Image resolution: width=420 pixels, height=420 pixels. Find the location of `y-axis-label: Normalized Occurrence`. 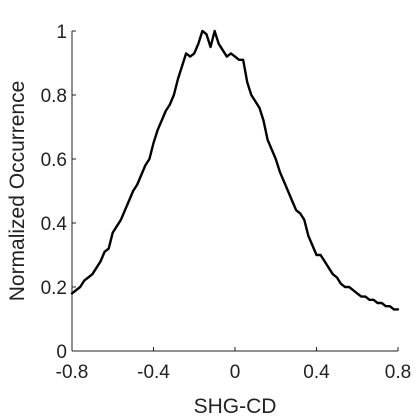

y-axis-label: Normalized Occurrence is located at coordinates (17, 191).